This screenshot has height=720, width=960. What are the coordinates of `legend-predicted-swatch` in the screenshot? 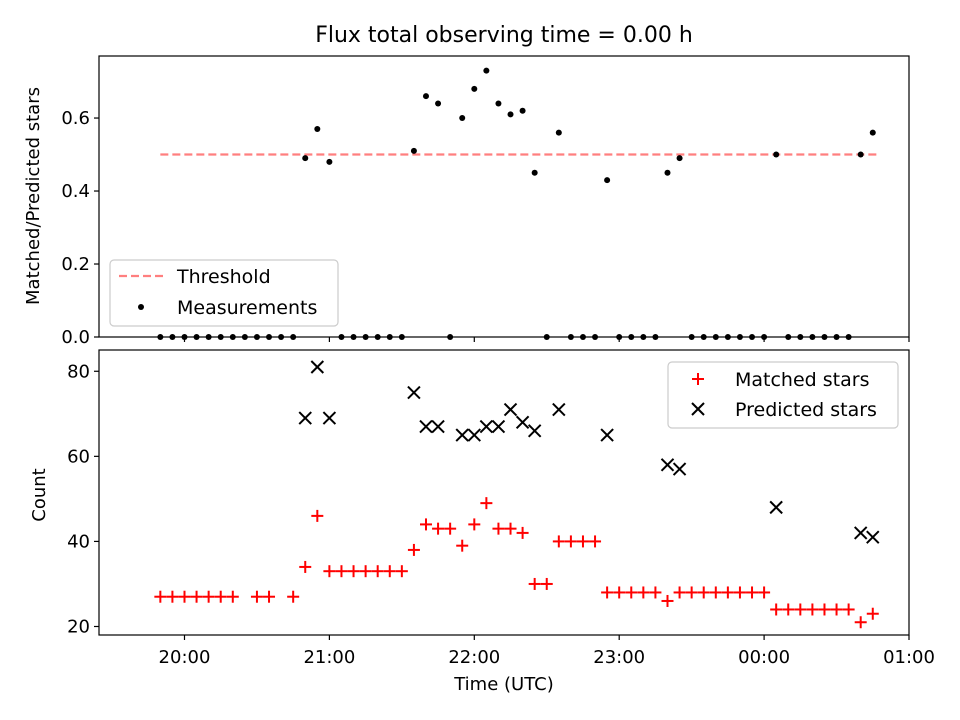 It's located at (698, 409).